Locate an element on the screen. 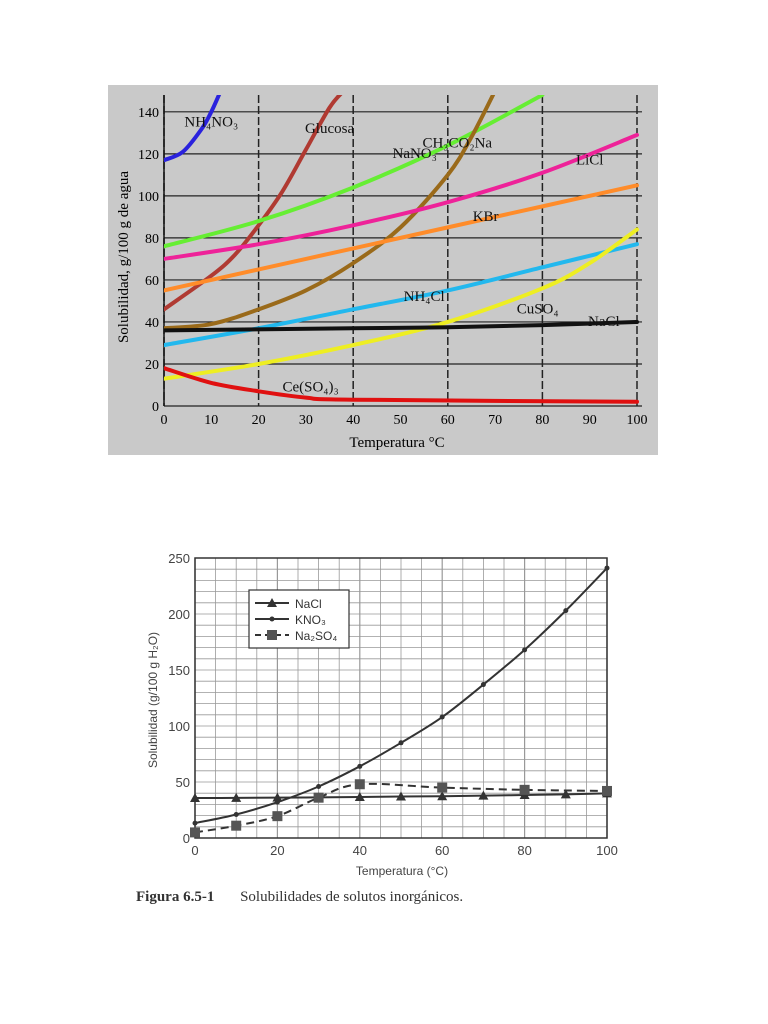  y-tick-label: 60 is located at coordinates (152, 281).